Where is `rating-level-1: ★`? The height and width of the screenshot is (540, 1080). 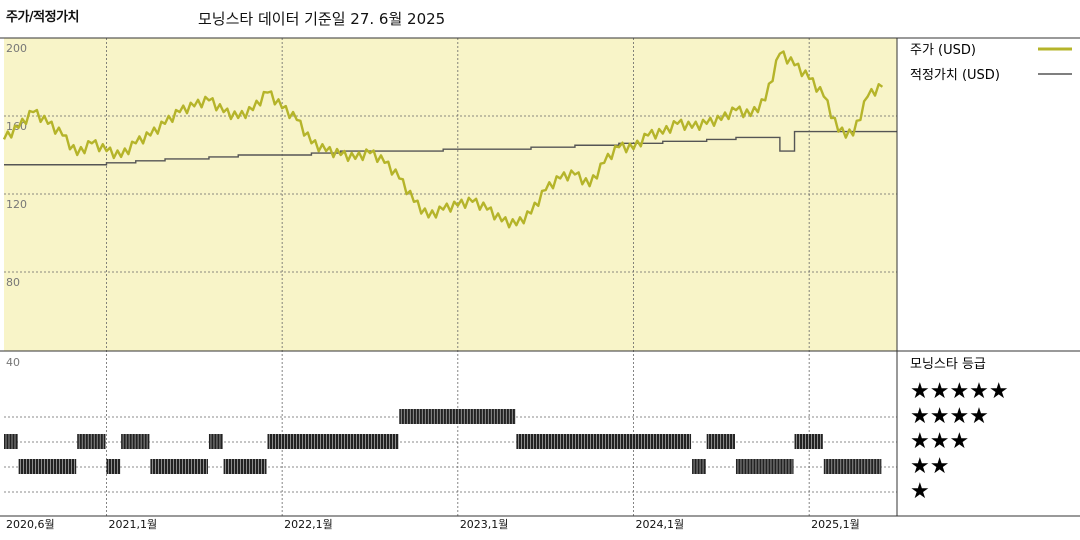 rating-level-1: ★ is located at coordinates (920, 491).